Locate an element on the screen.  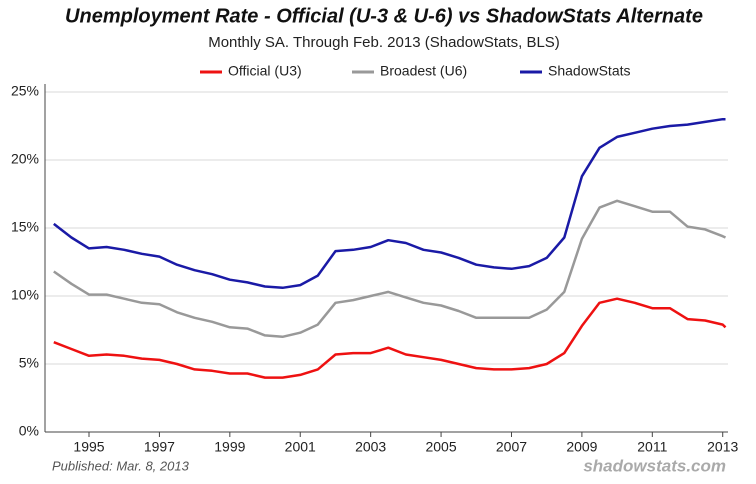
x-tick-label: 1995 is located at coordinates (88, 447).